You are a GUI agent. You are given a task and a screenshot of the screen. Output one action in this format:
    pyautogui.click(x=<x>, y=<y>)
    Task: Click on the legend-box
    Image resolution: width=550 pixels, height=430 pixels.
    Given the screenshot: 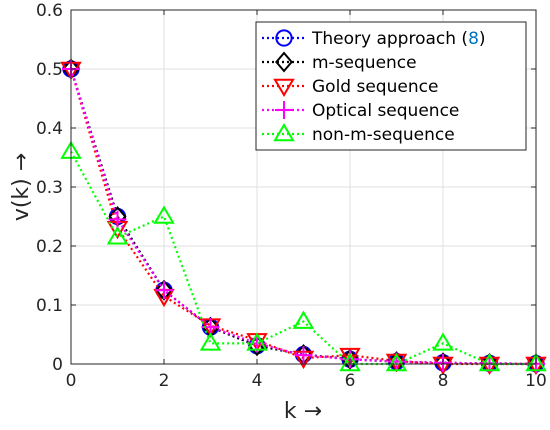 What is the action you would take?
    pyautogui.click(x=391, y=86)
    